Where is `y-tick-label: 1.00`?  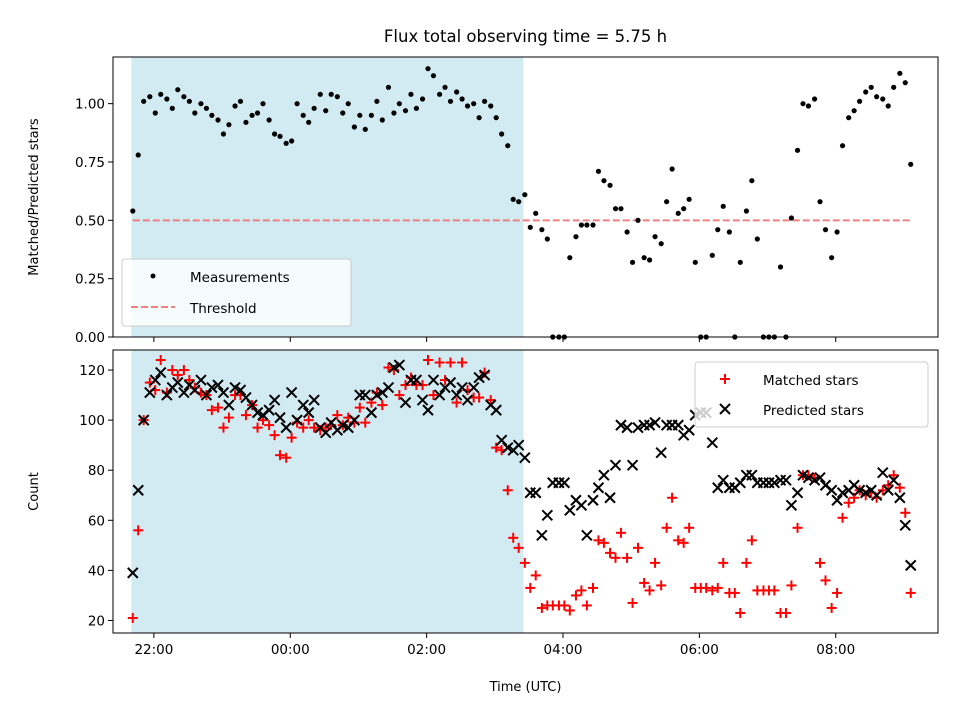 y-tick-label: 1.00 is located at coordinates (90, 105).